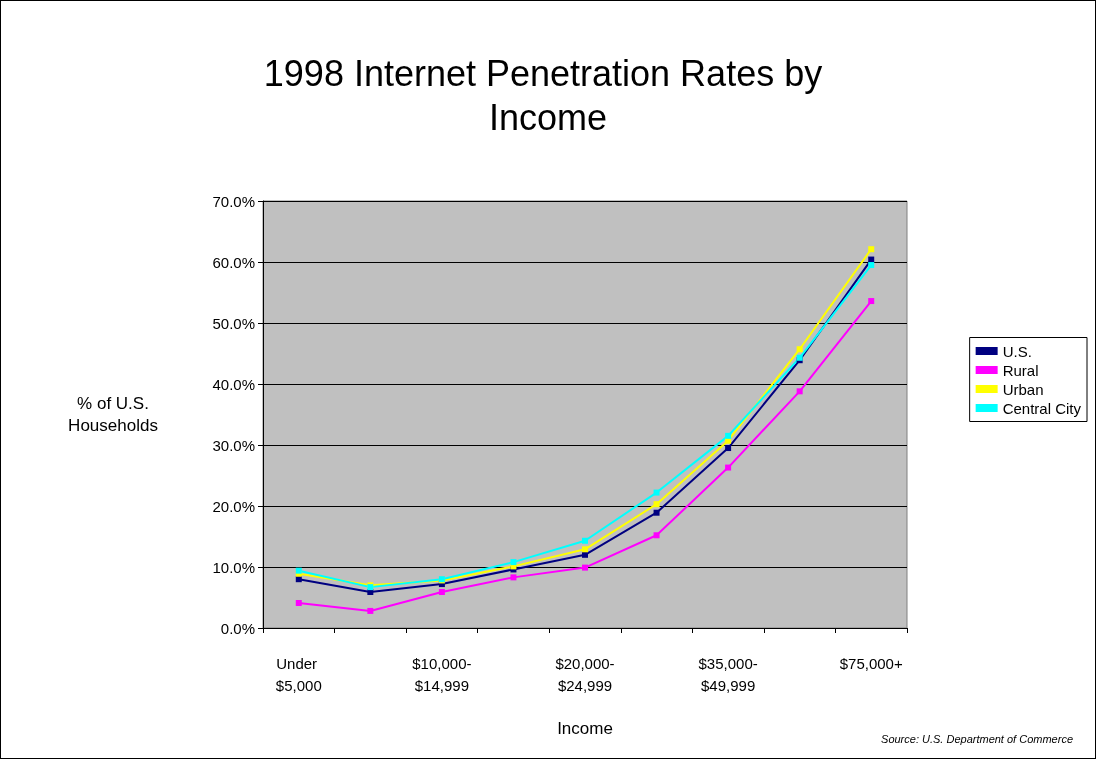 This screenshot has height=759, width=1096. I want to click on y-tick-label: 10.0%, so click(233, 567).